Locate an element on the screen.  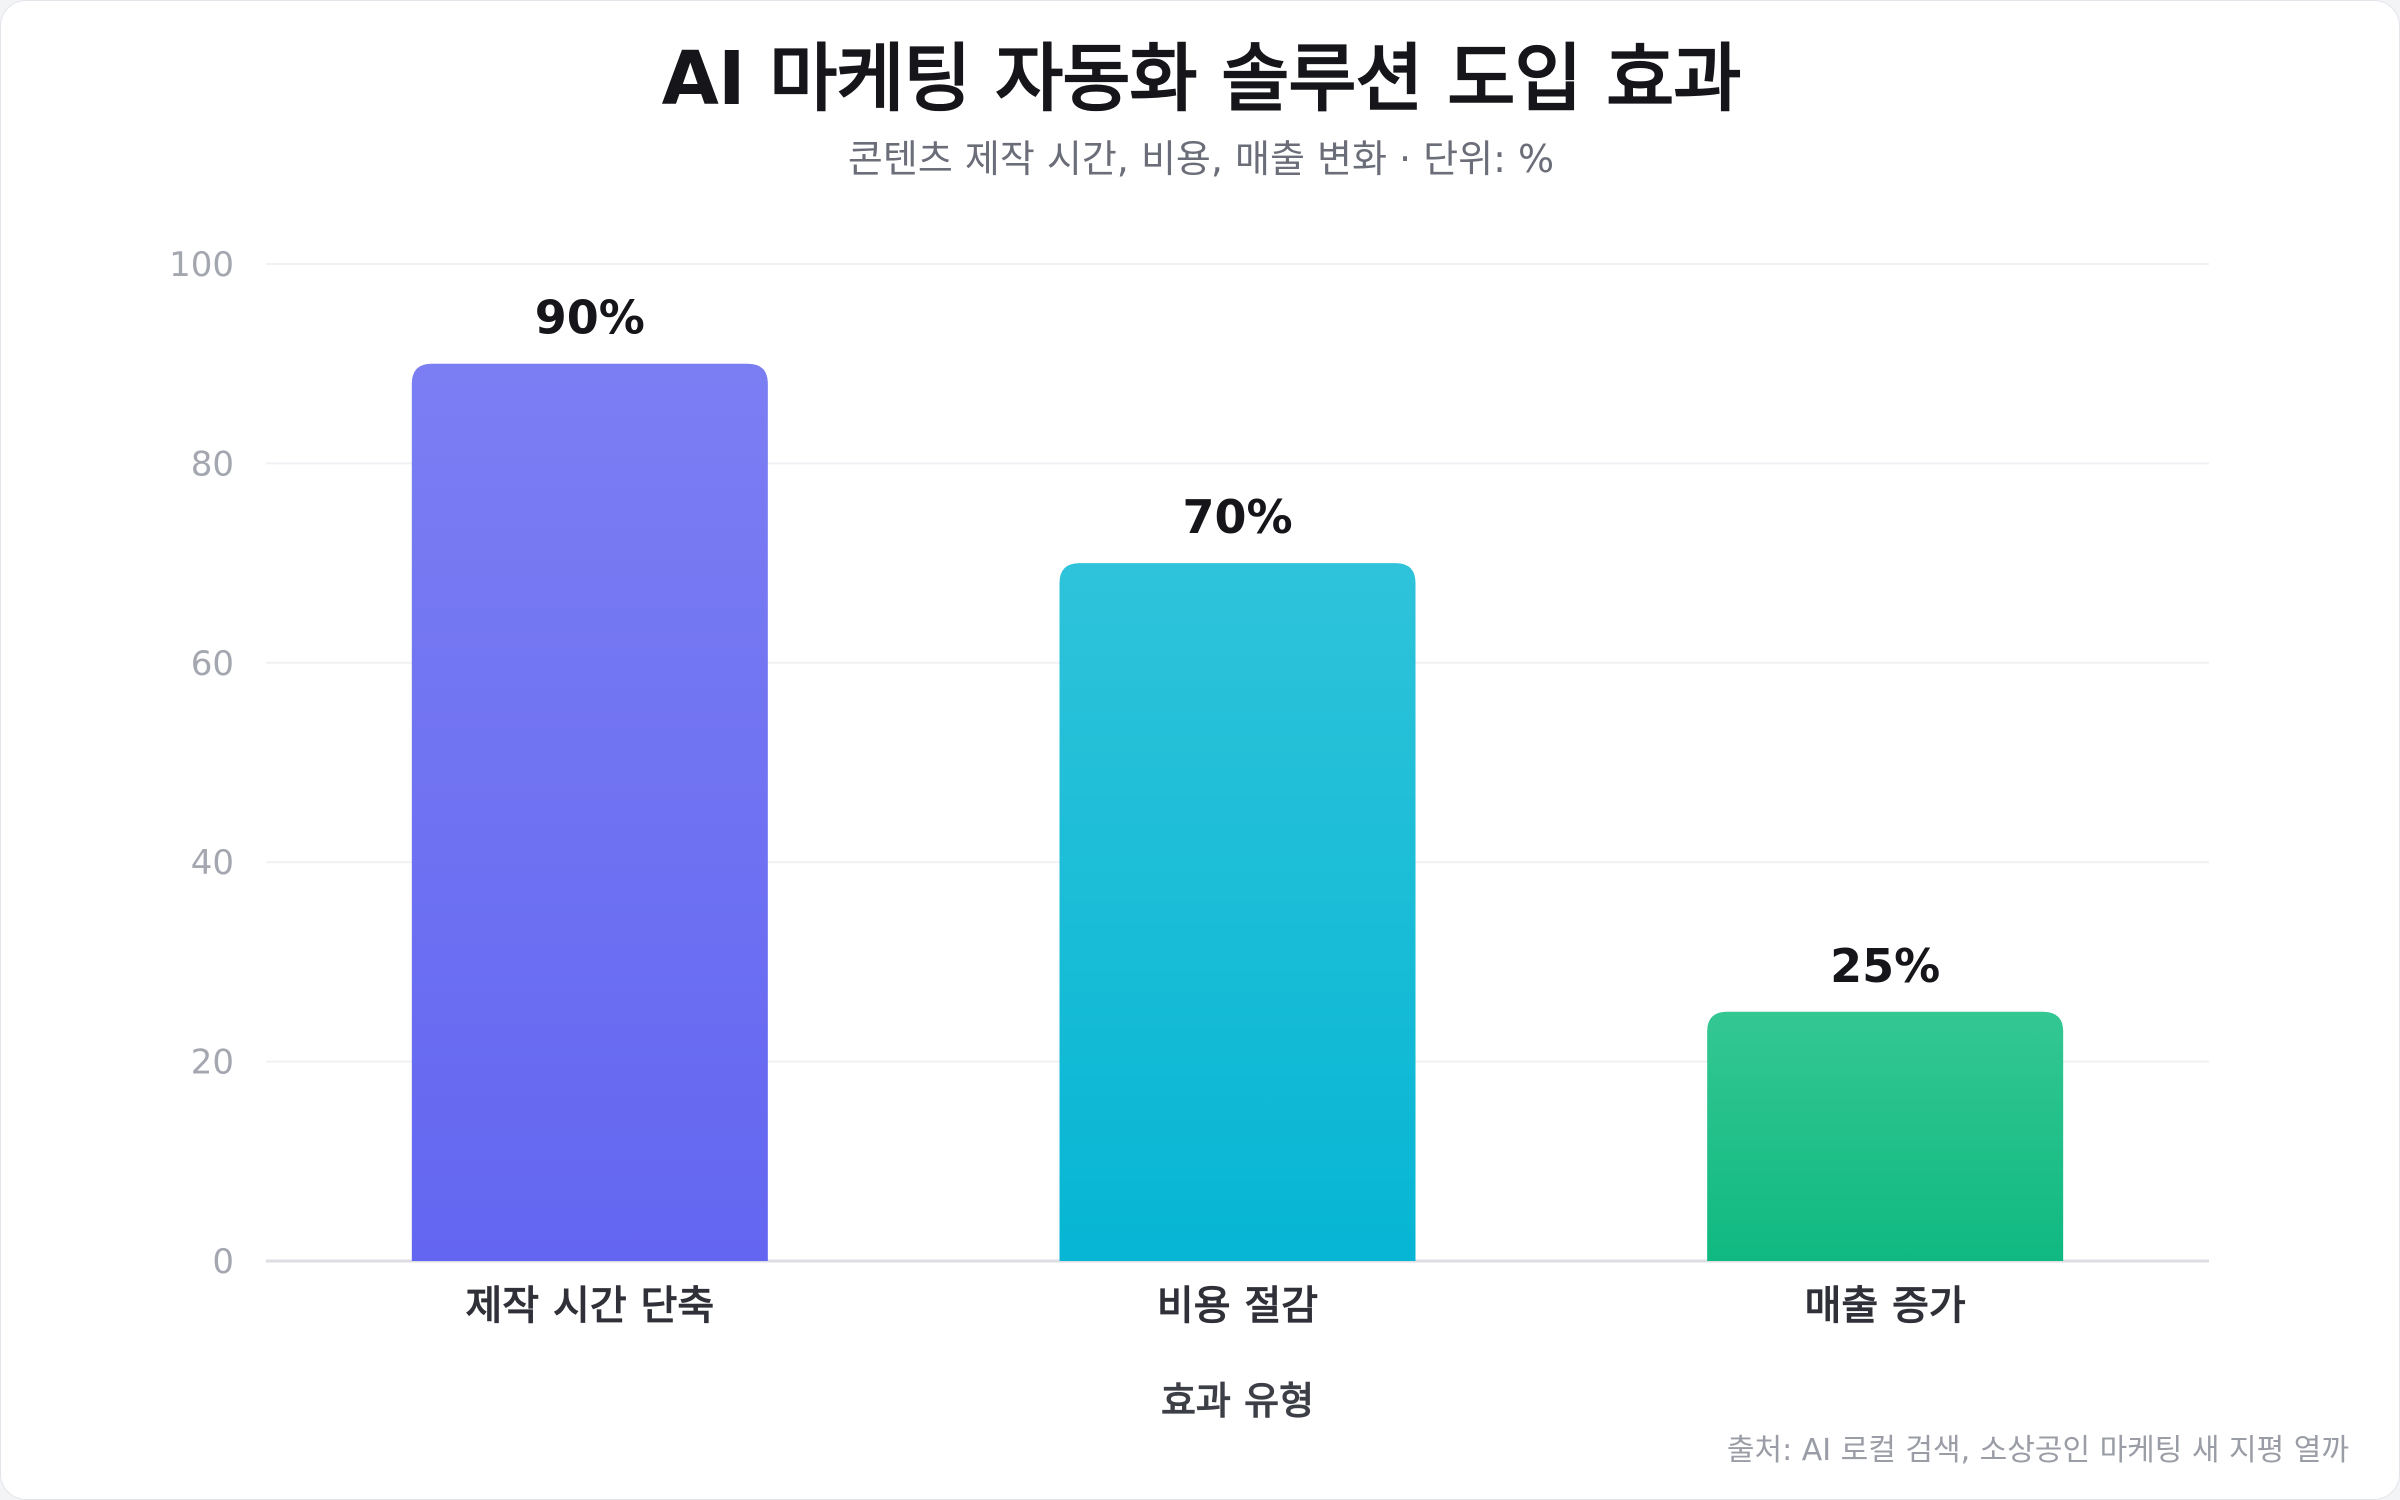
data-label: 25% is located at coordinates (1885, 966).